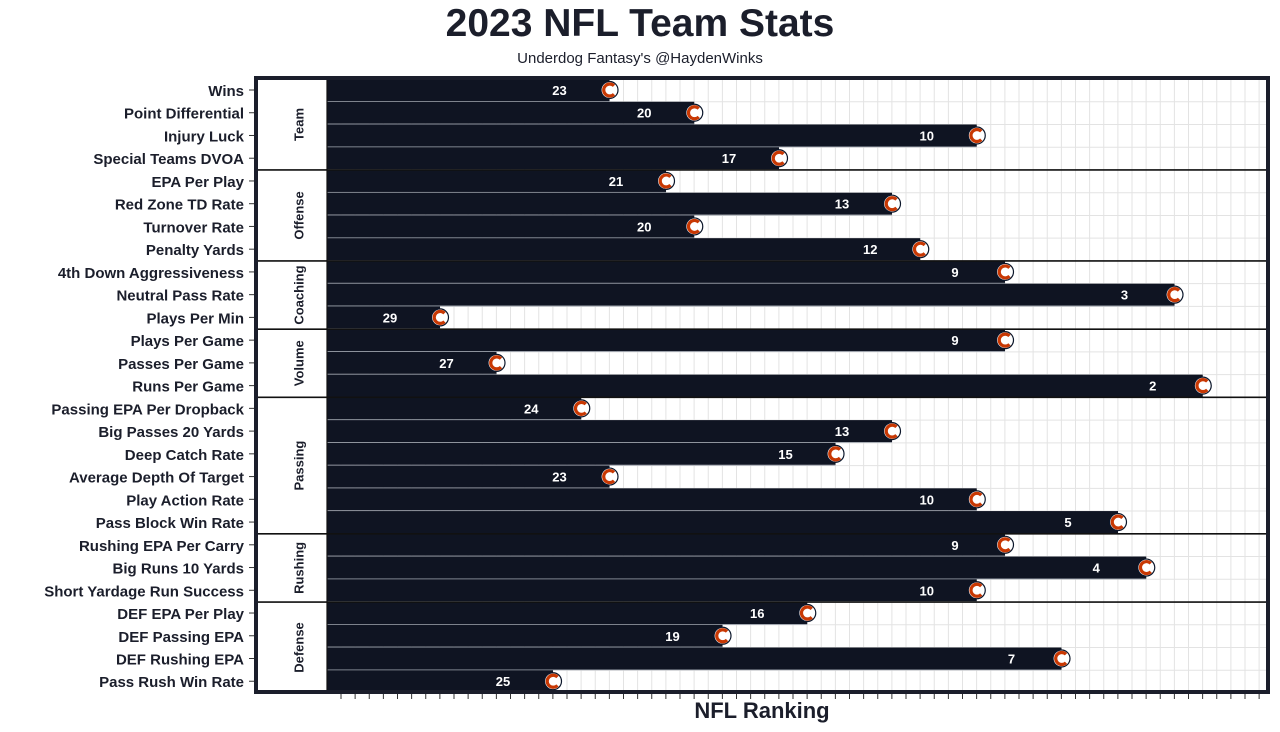 This screenshot has height=732, width=1280. I want to click on data-label: 15, so click(785, 454).